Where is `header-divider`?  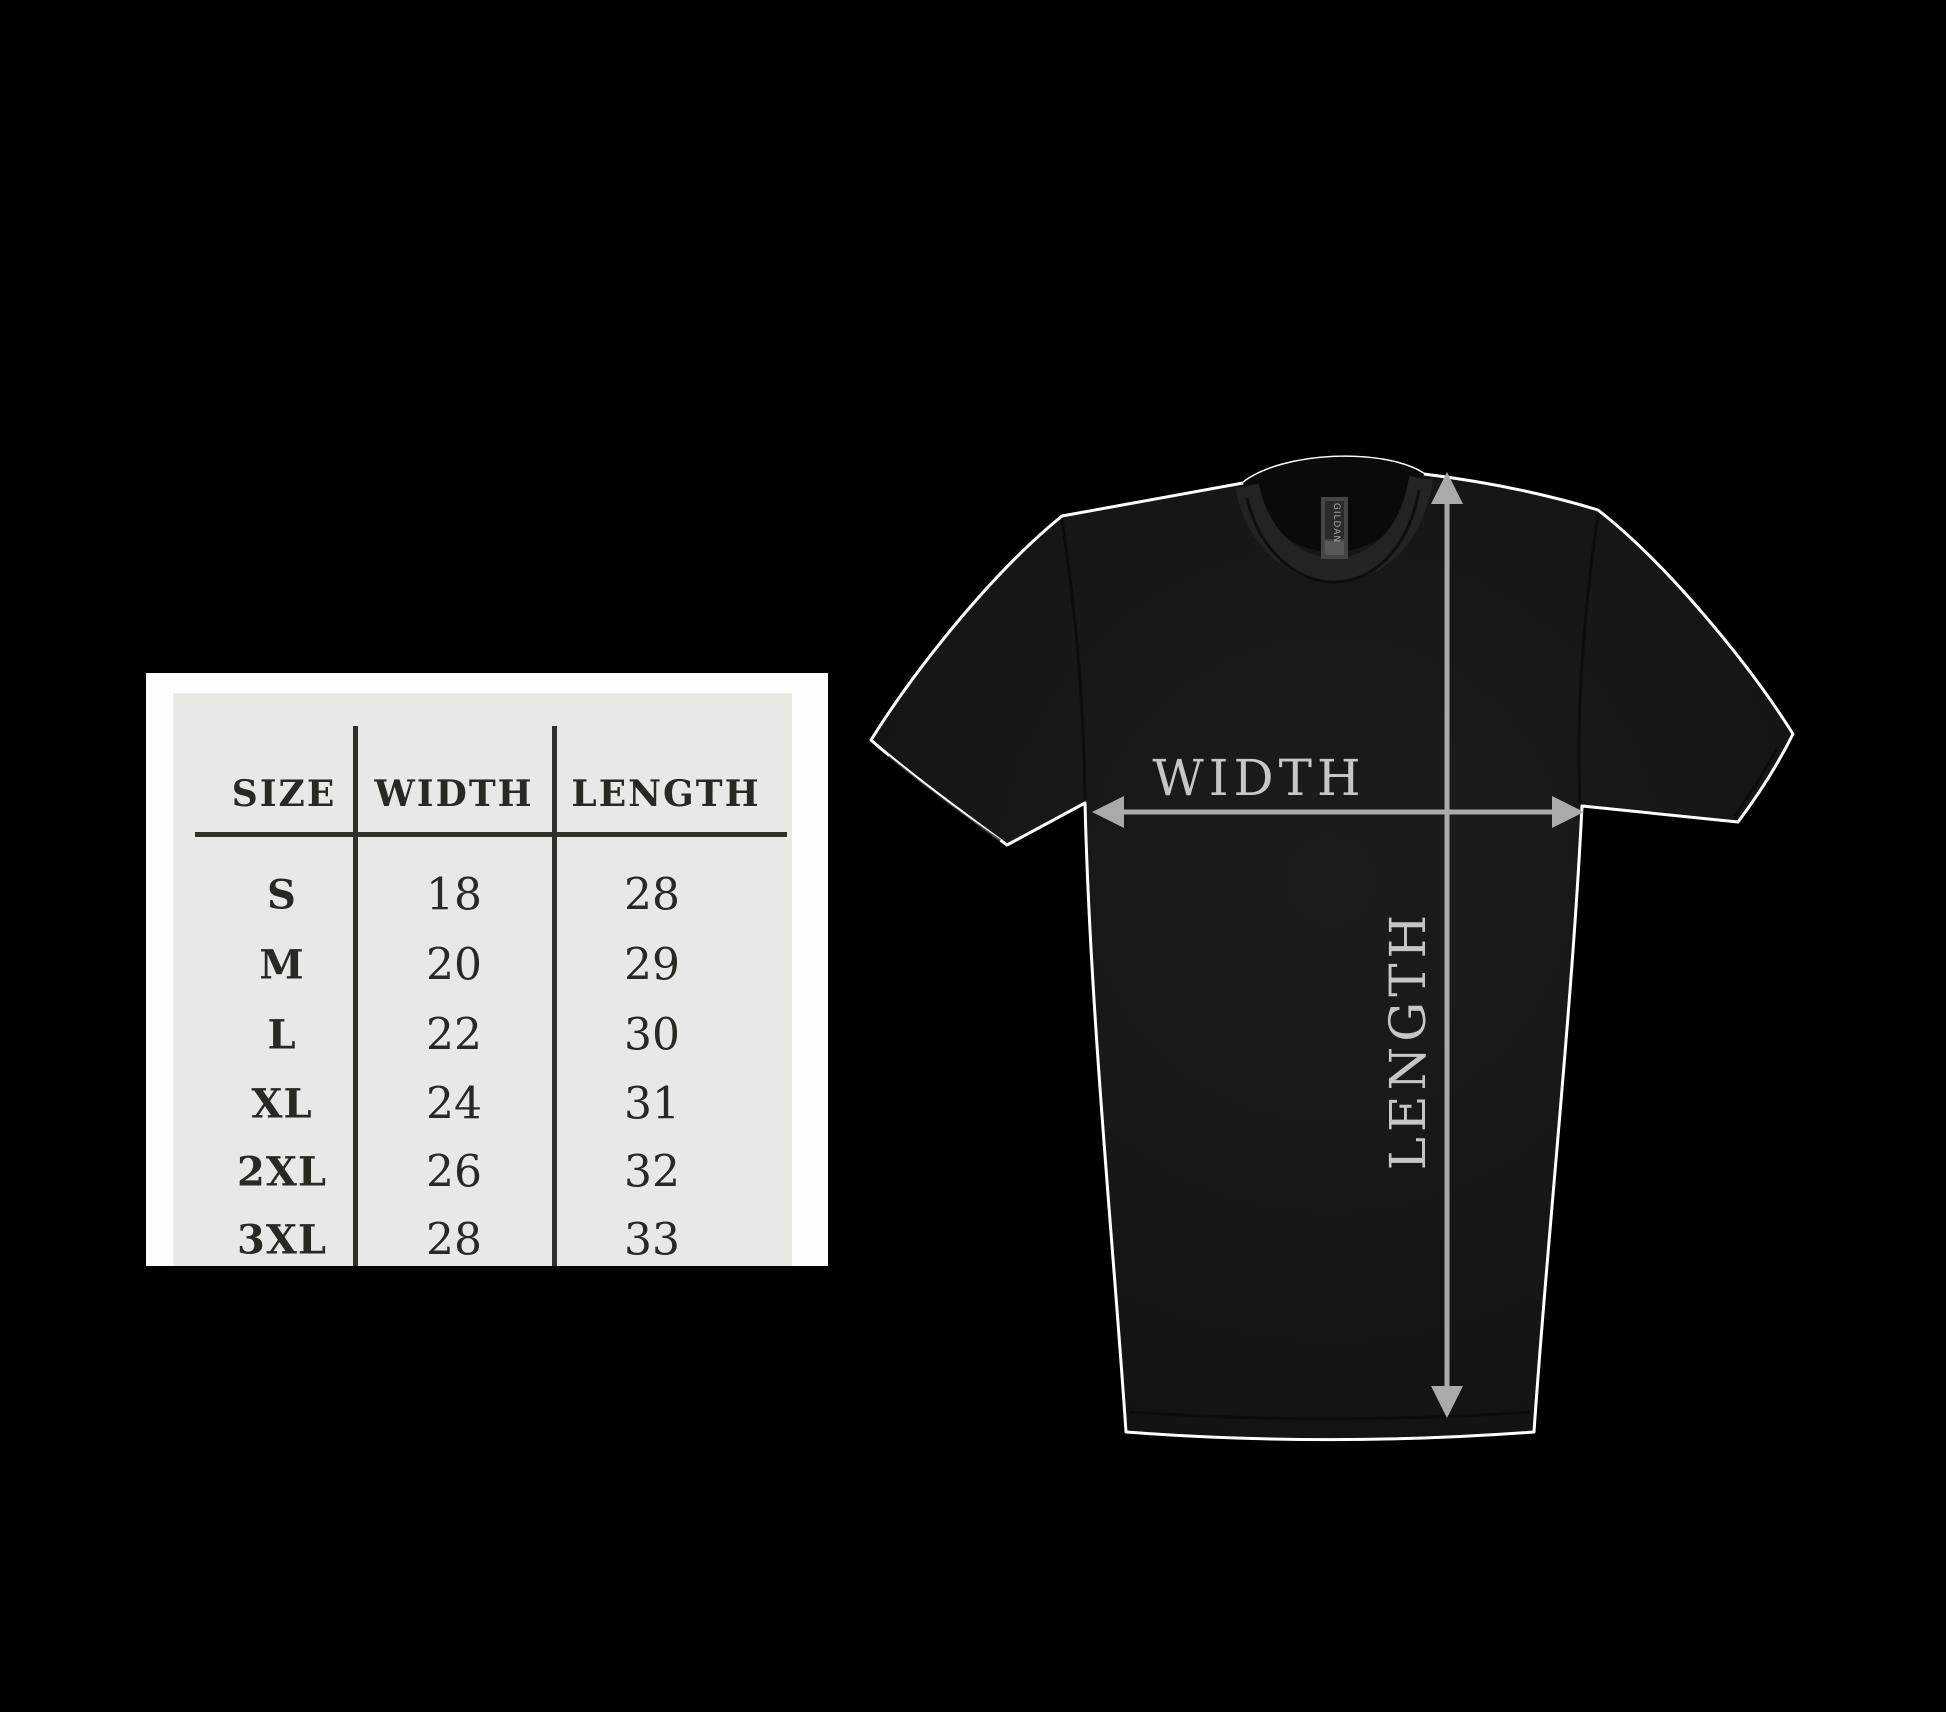
header-divider is located at coordinates (491, 834).